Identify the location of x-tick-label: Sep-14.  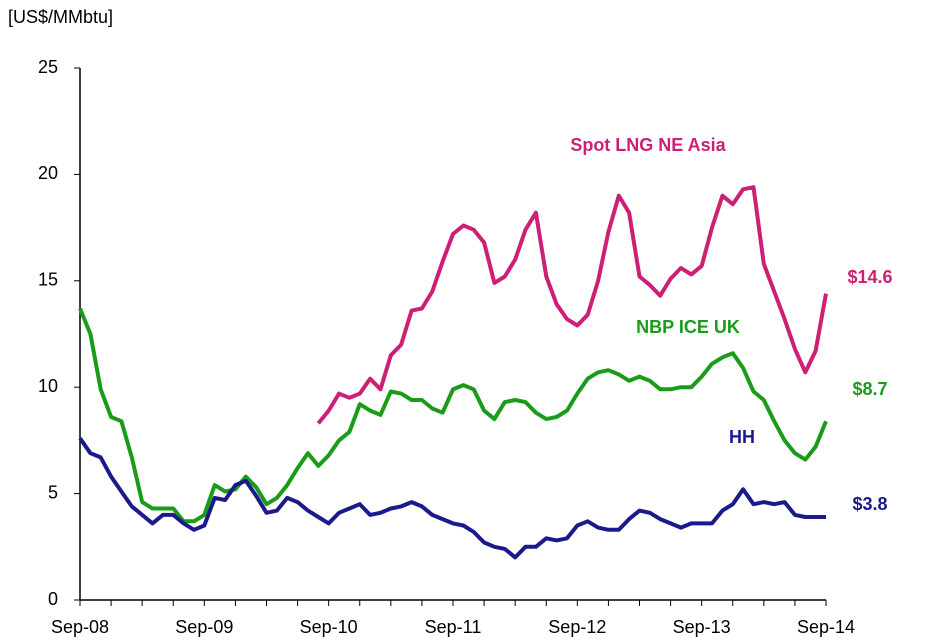
(826, 627).